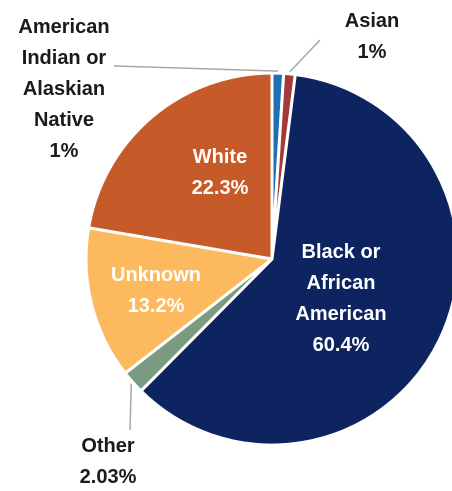 The width and height of the screenshot is (452, 491). Describe the element at coordinates (108, 446) in the screenshot. I see `slice-name-label-other: Other` at that location.